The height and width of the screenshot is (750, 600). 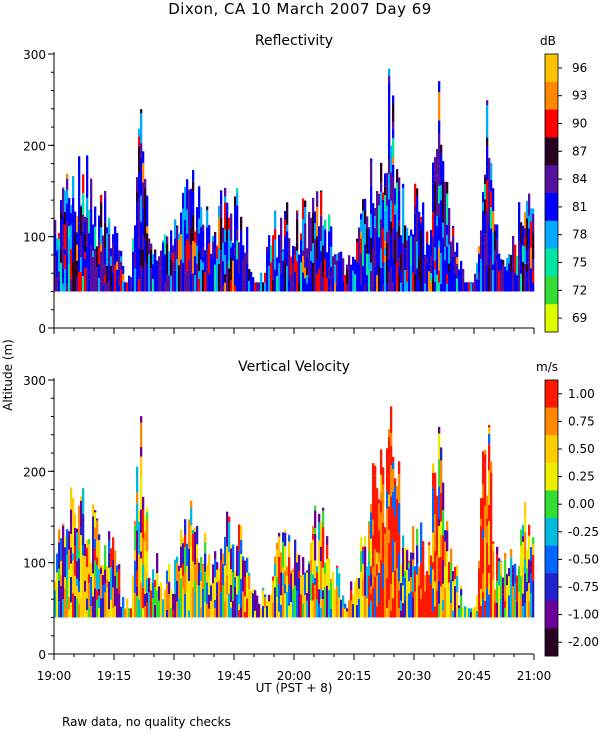 What do you see at coordinates (579, 124) in the screenshot?
I see `colorbar-label: 90` at bounding box center [579, 124].